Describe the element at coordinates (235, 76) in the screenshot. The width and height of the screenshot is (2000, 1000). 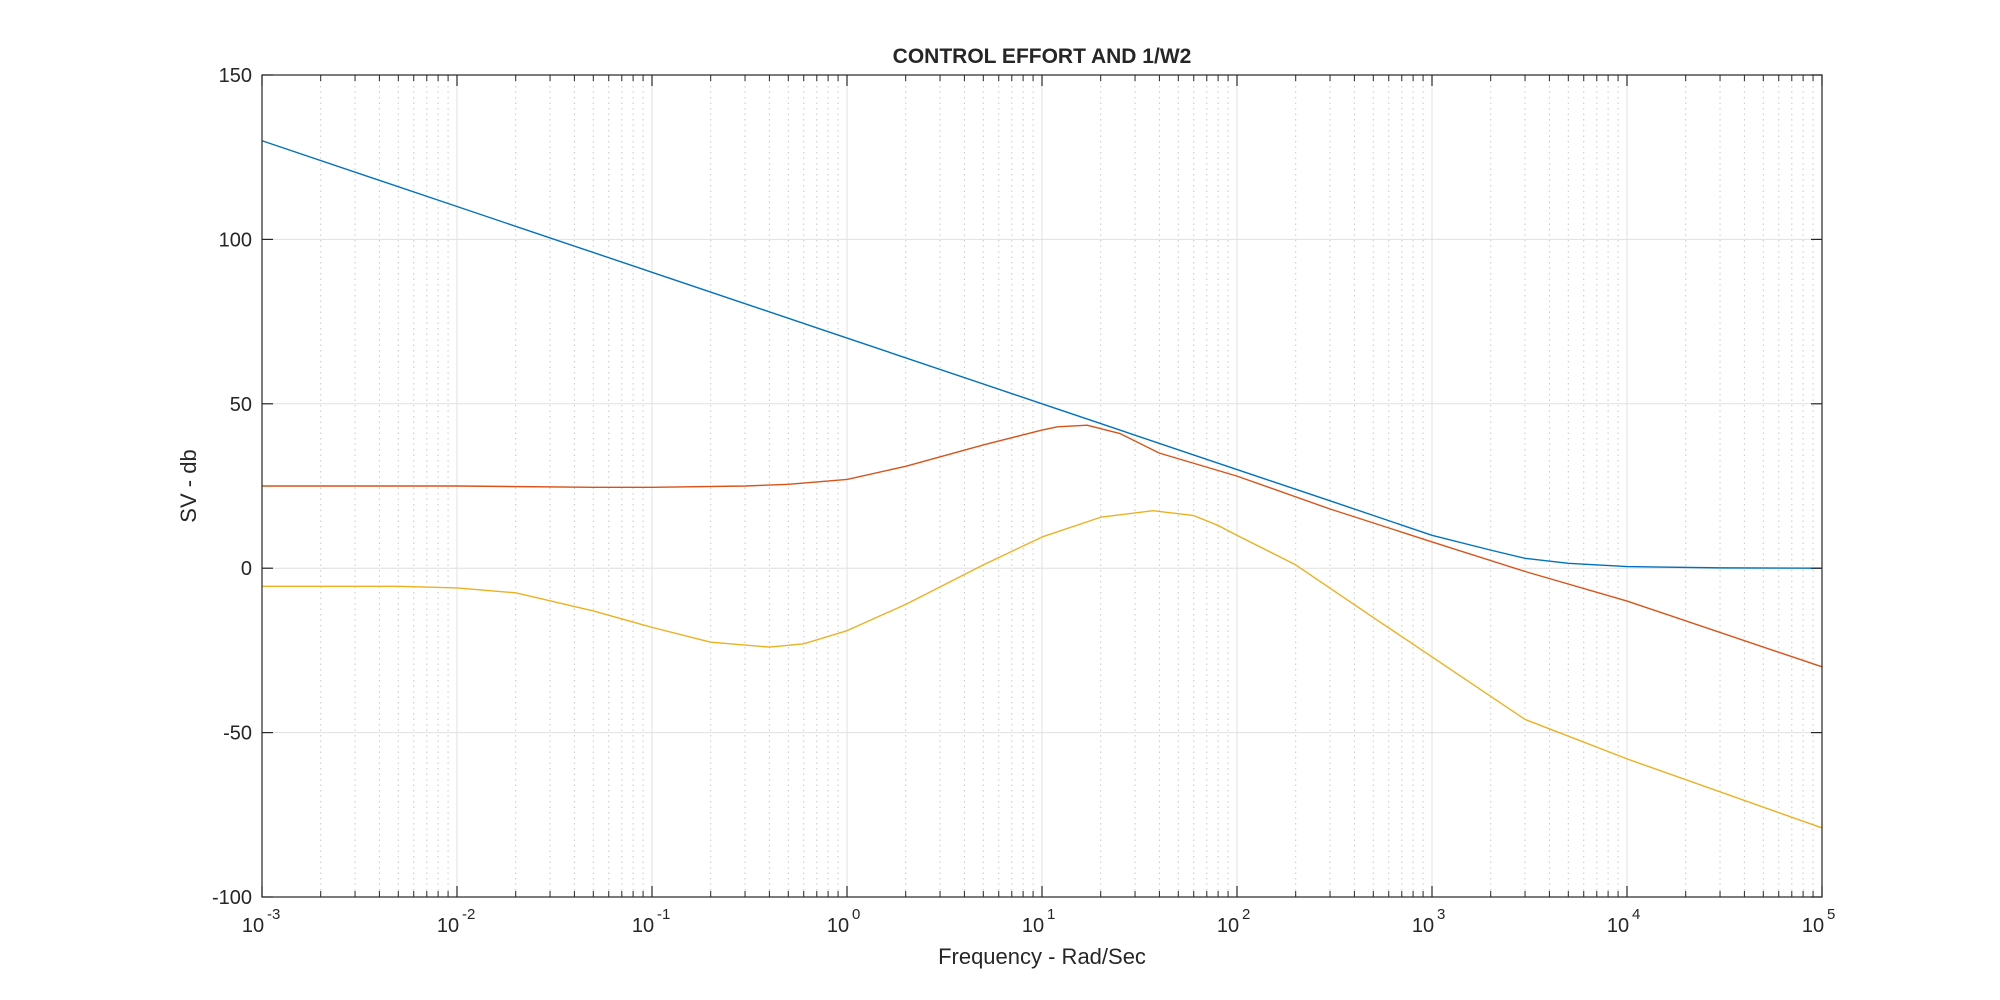
I see `y-tick-label: 150` at that location.